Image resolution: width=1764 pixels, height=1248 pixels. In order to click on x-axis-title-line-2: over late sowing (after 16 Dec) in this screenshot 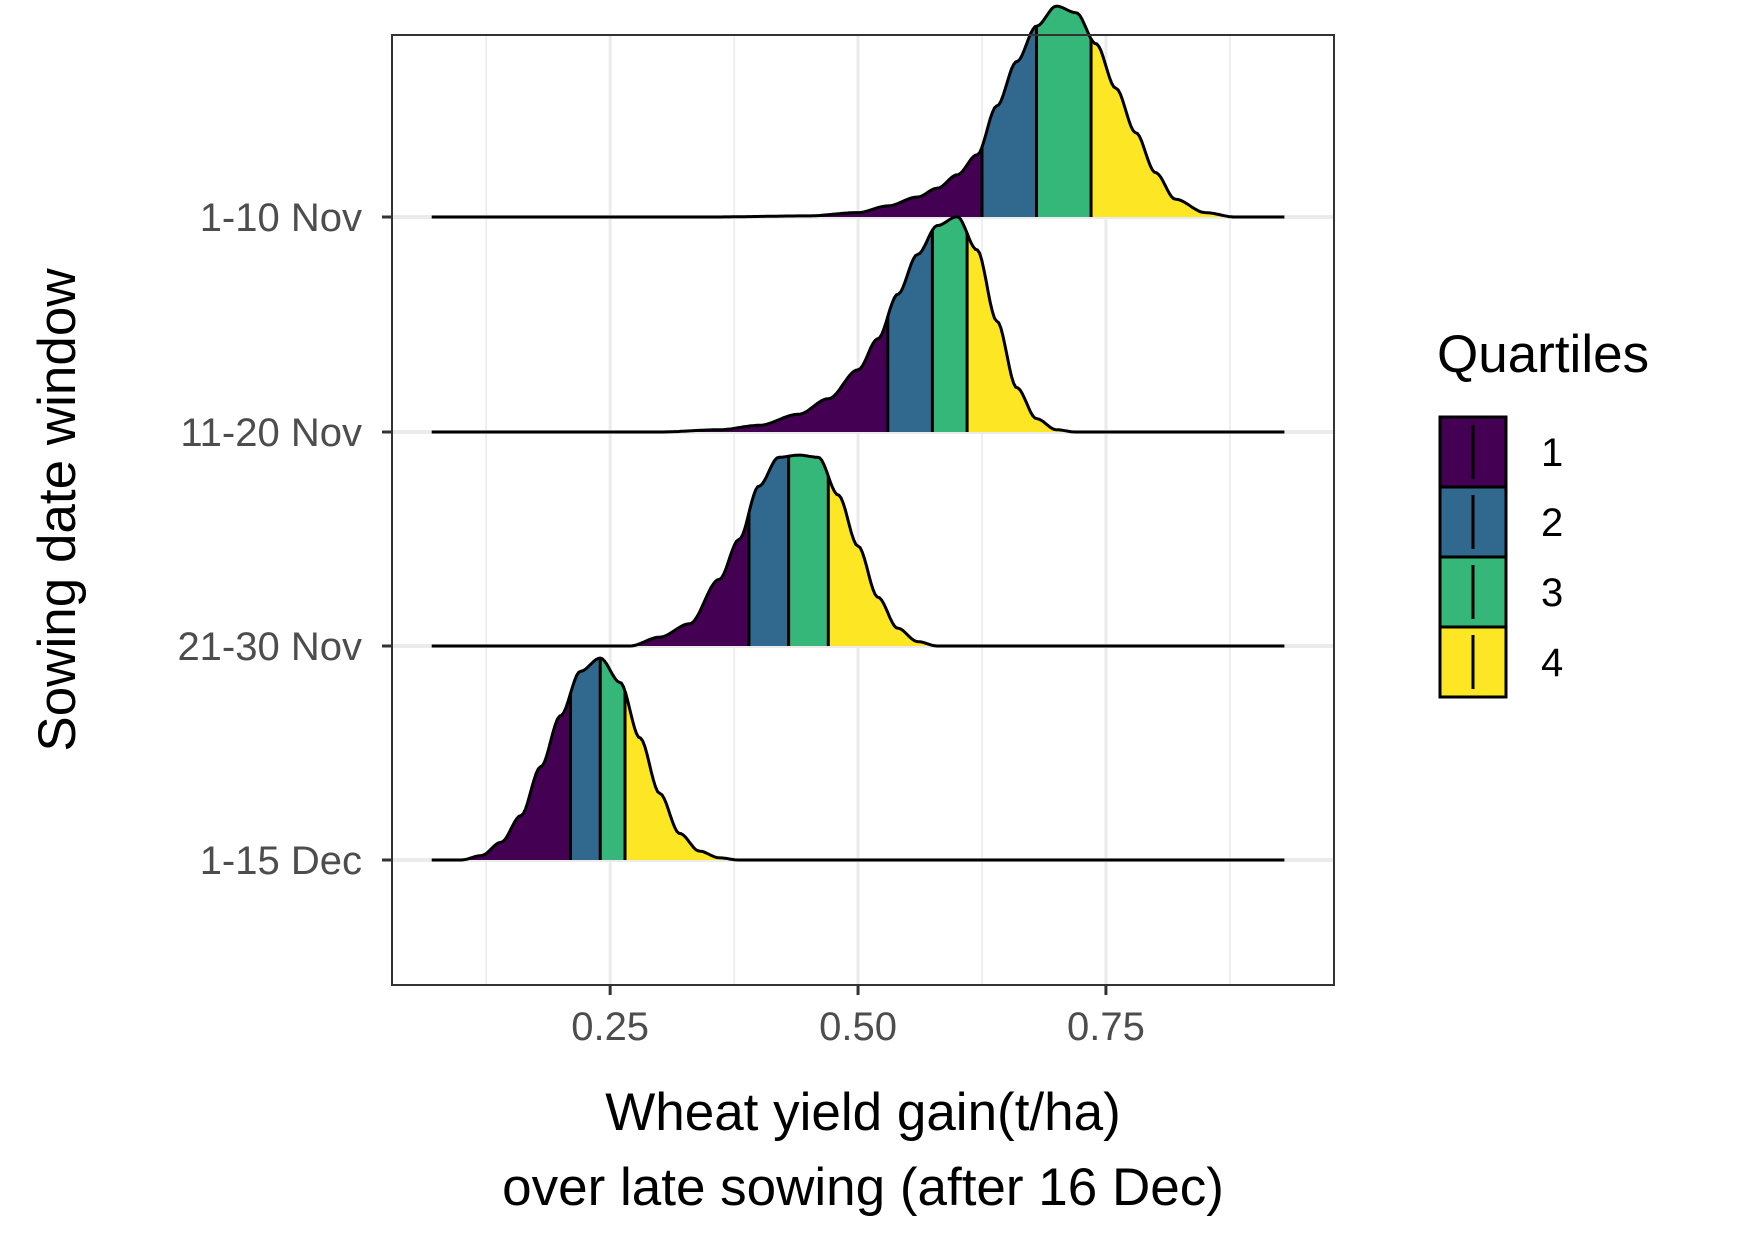, I will do `click(863, 1187)`.